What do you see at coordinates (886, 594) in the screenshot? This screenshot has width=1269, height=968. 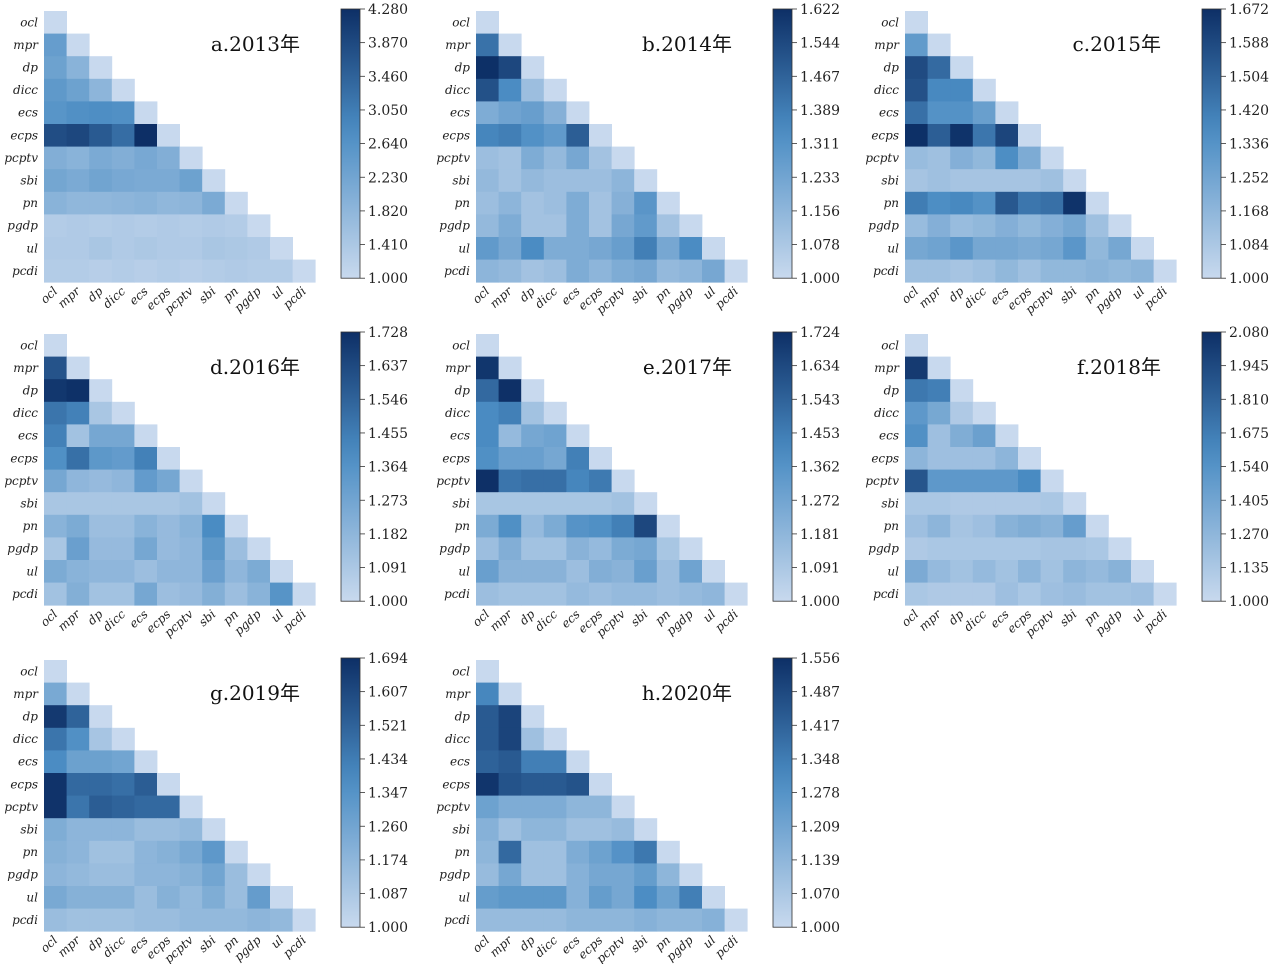 I see `y-tick-label: pcdi` at bounding box center [886, 594].